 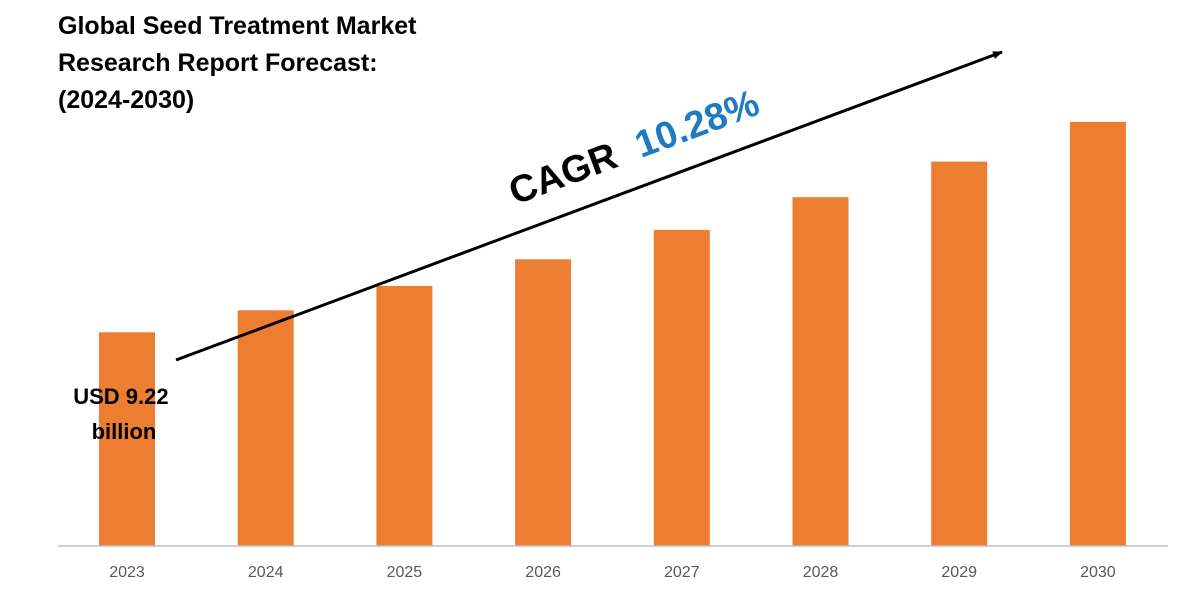 I want to click on x-tick-label: 2030, so click(x=1098, y=572).